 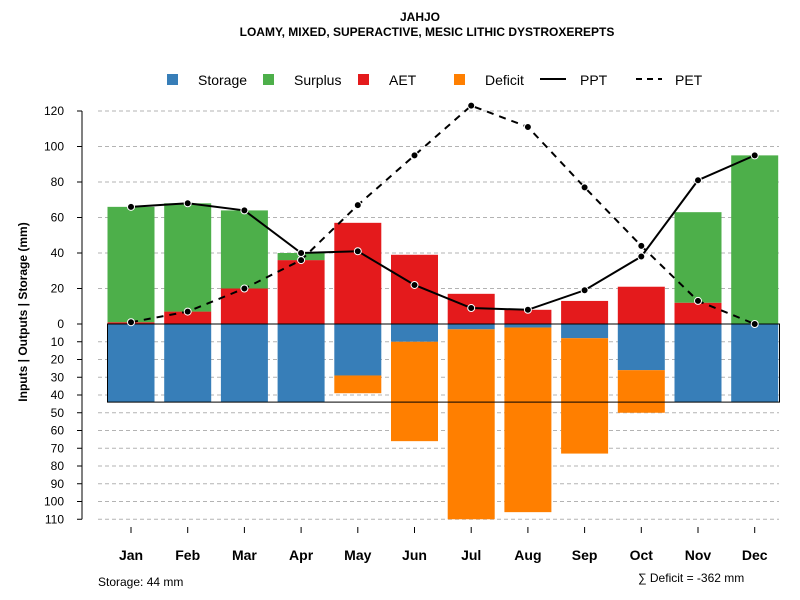 I want to click on legend-aet-swatch, so click(x=363, y=79).